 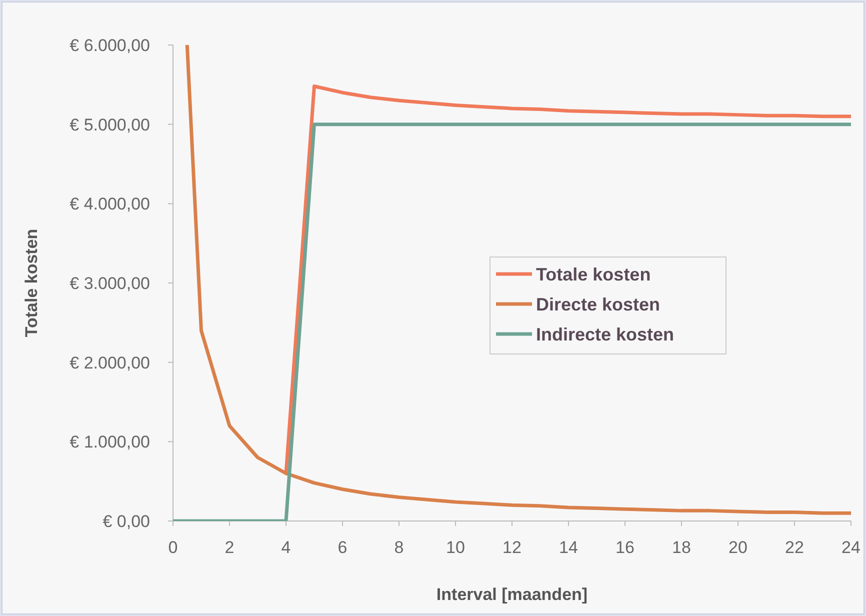 What do you see at coordinates (568, 547) in the screenshot?
I see `x-tick-label: 14` at bounding box center [568, 547].